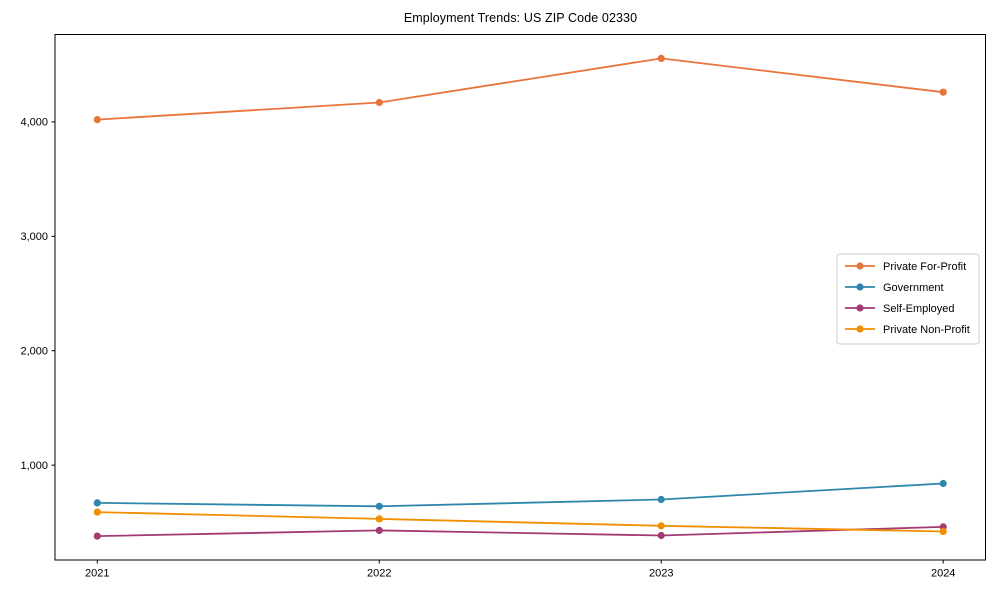 This screenshot has width=1000, height=600. I want to click on legend-item: Self-Employed, so click(900, 309).